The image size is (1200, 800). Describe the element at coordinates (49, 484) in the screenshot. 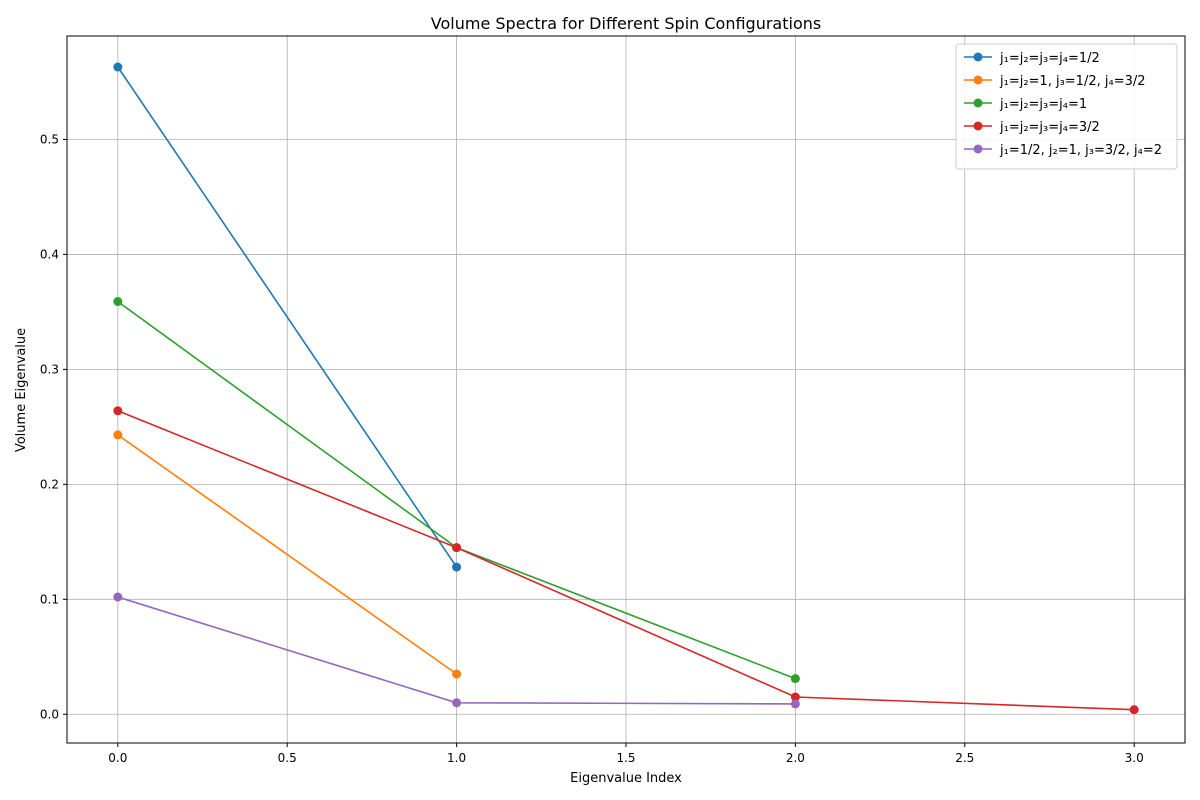

I see `y-tick-label: 0.2` at that location.